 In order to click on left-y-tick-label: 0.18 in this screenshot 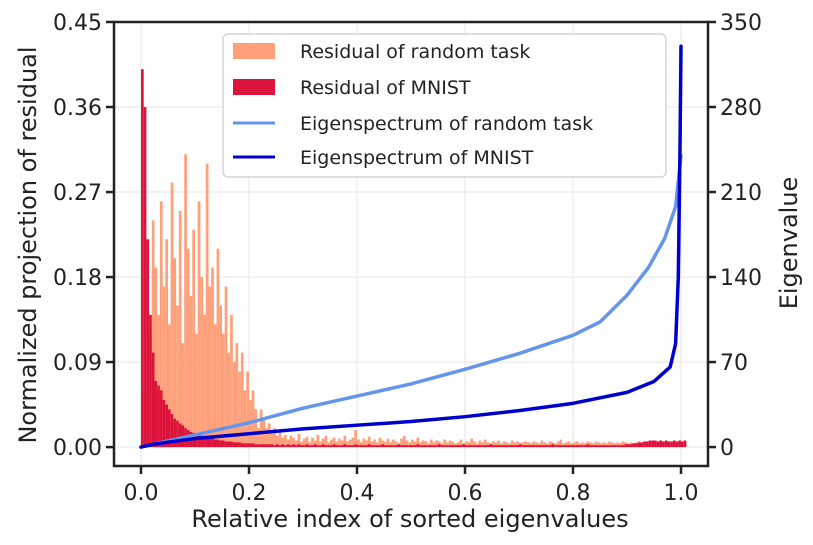, I will do `click(77, 278)`.